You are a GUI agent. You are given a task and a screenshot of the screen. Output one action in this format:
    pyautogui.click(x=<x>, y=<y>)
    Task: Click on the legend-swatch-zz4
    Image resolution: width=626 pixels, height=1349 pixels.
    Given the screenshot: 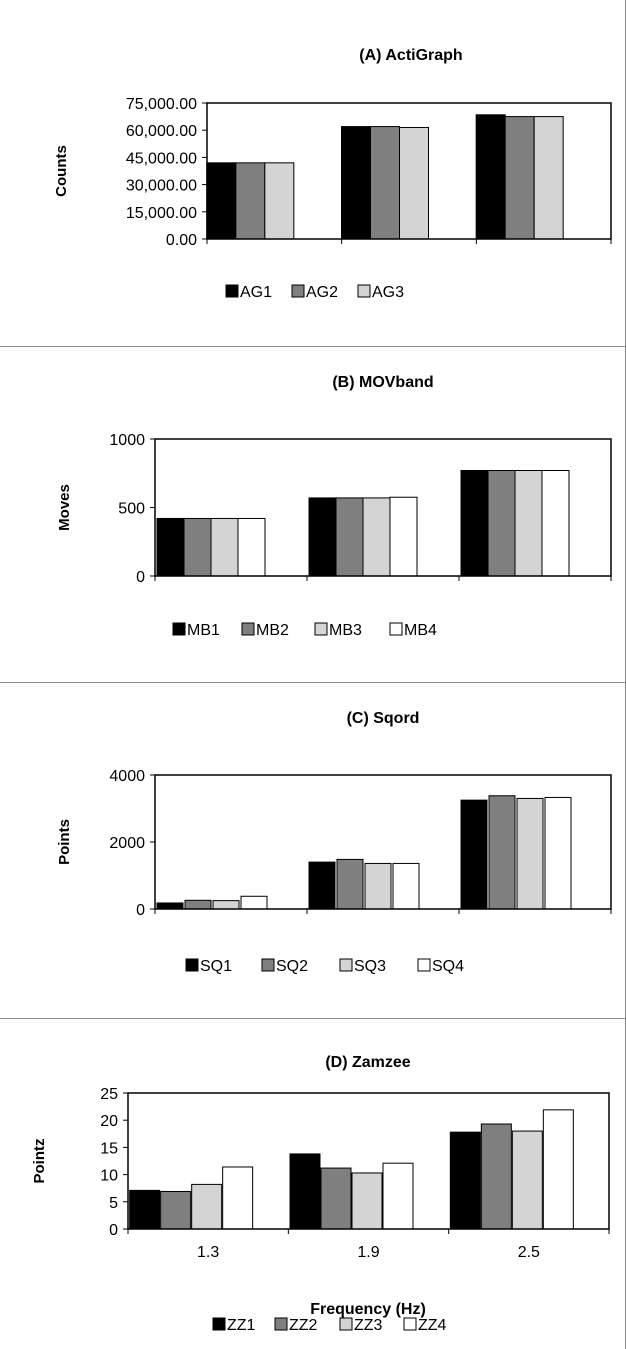 What is the action you would take?
    pyautogui.click(x=410, y=1324)
    